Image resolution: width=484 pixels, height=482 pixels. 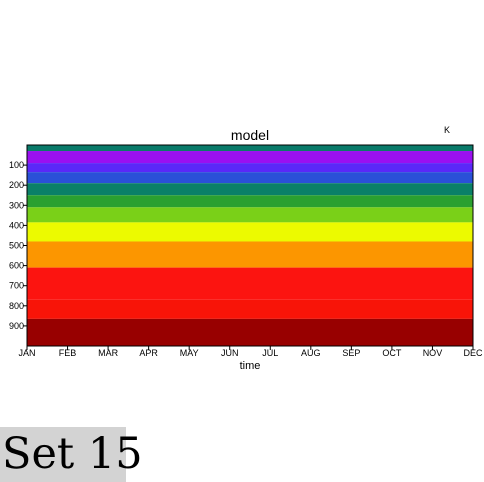 What do you see at coordinates (270, 353) in the screenshot?
I see `x-tick-label: JUL` at bounding box center [270, 353].